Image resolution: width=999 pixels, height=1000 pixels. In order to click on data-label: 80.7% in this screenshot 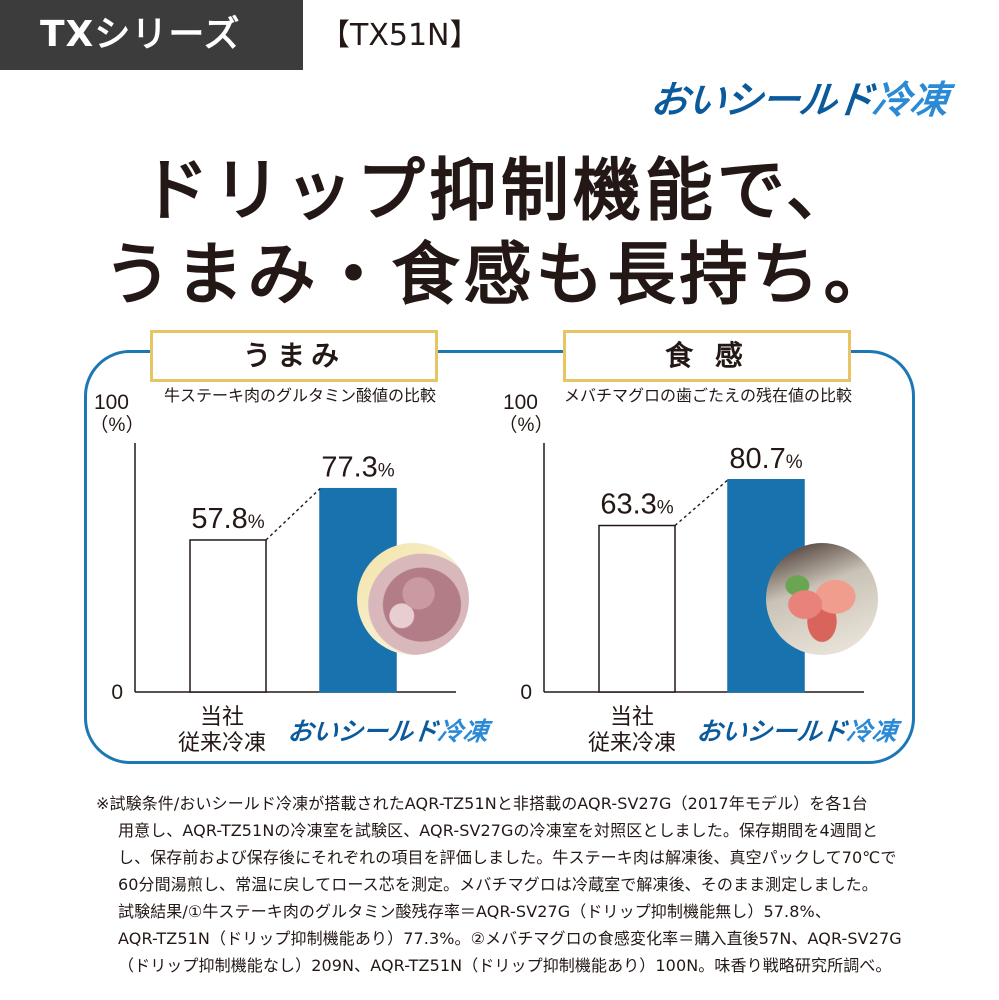, I will do `click(765, 459)`.